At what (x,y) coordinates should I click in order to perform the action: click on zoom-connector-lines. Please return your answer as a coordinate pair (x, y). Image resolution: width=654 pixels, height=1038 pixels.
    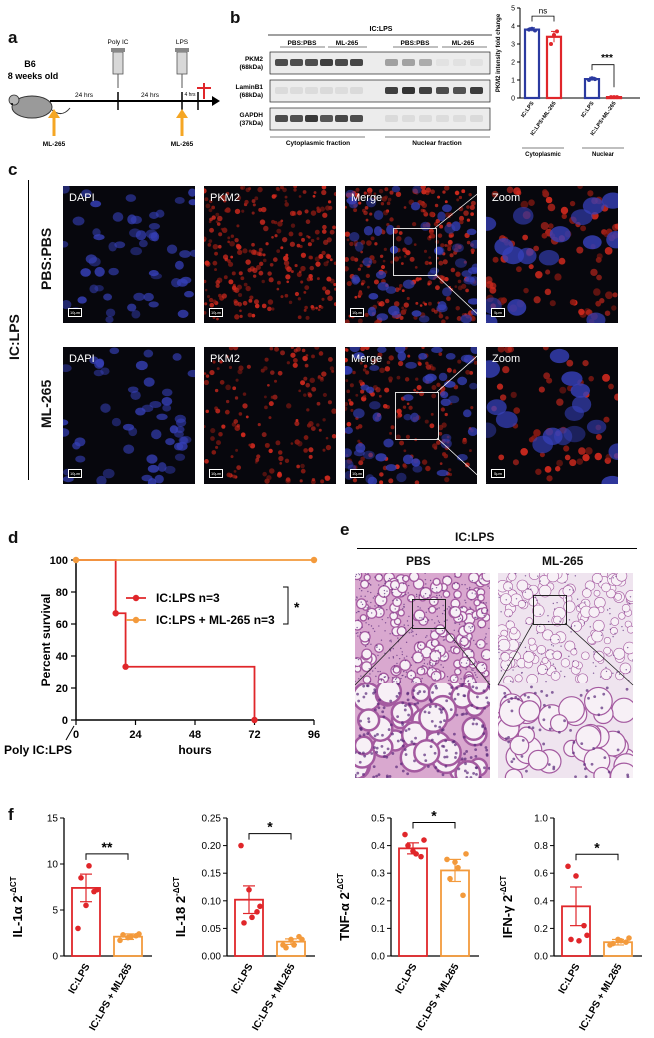
    Looking at the image, I should click on (460, 335).